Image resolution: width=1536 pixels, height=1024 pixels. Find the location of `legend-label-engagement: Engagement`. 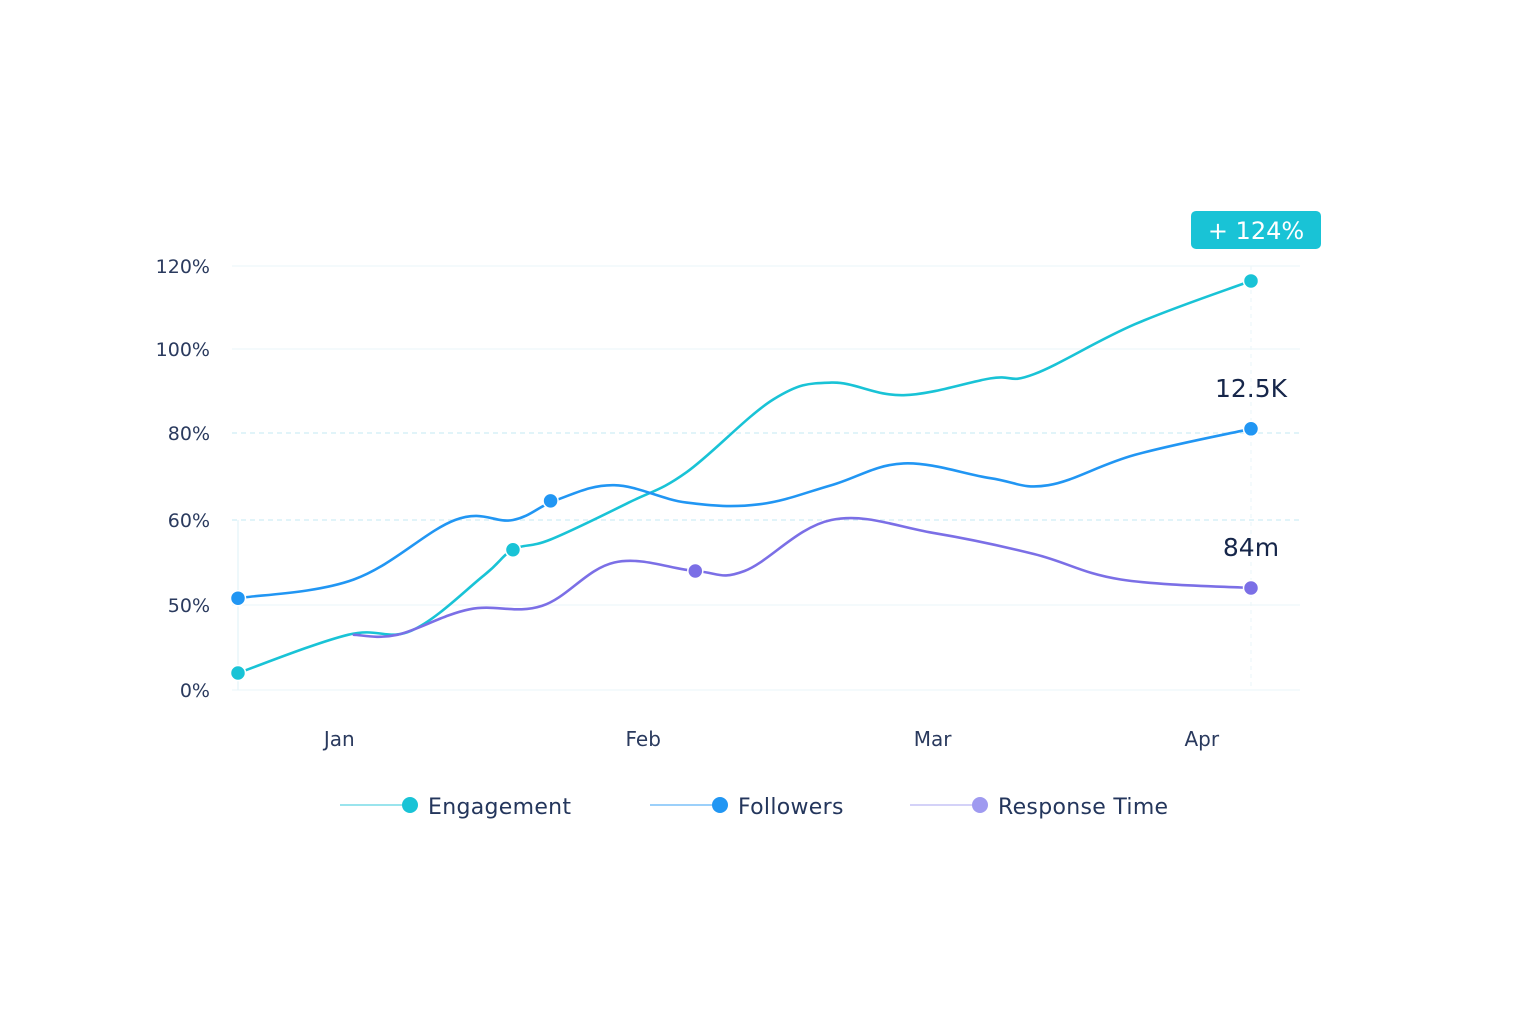

legend-label-engagement: Engagement is located at coordinates (499, 807).